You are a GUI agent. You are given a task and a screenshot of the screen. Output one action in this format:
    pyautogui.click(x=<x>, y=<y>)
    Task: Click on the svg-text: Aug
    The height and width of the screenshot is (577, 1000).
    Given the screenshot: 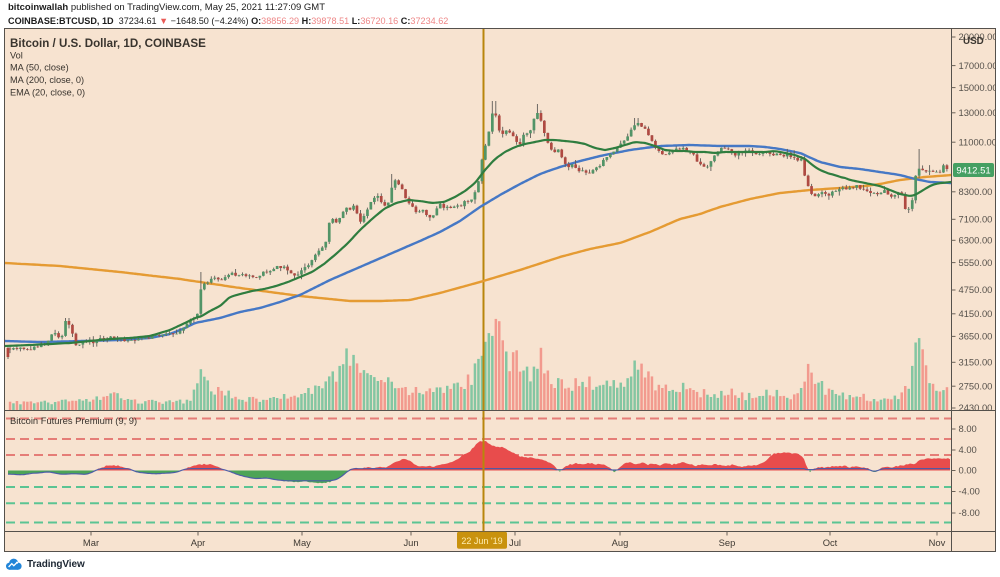 What is the action you would take?
    pyautogui.click(x=620, y=542)
    